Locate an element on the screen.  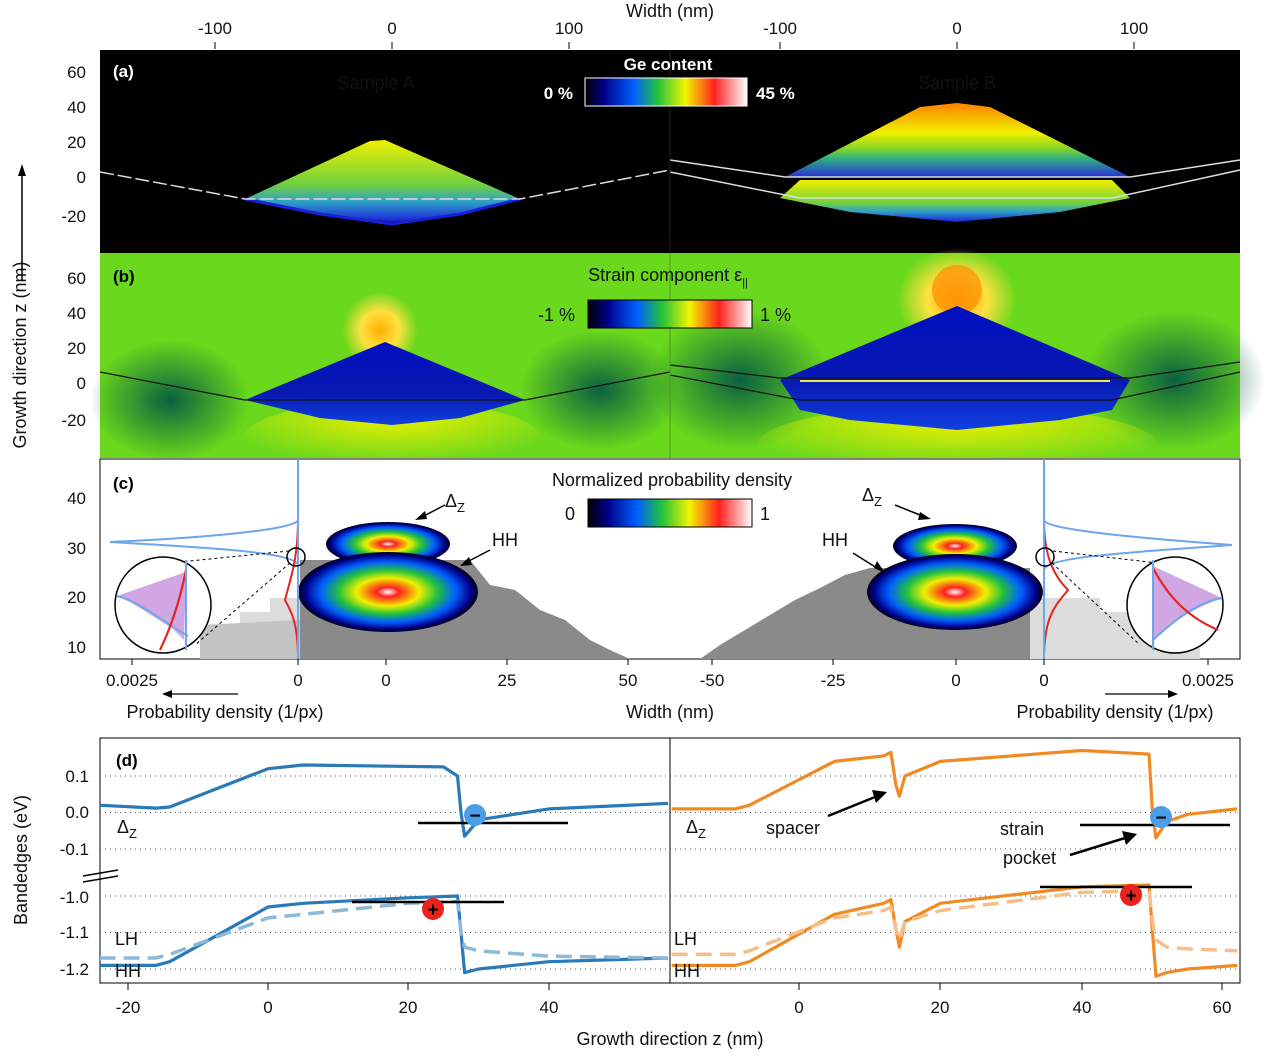
xlabel-width: Width (nm) is located at coordinates (670, 712).